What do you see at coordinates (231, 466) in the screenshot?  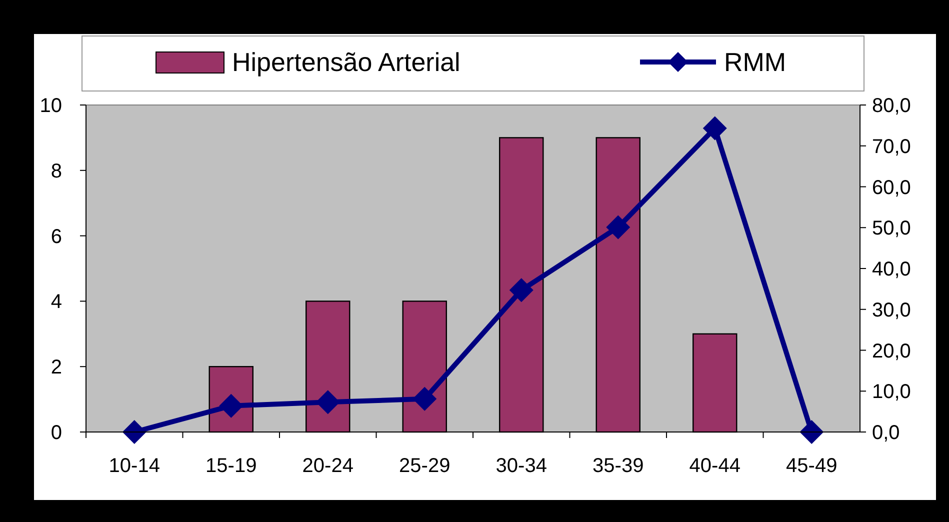 I see `x-tick-label: 15-19` at bounding box center [231, 466].